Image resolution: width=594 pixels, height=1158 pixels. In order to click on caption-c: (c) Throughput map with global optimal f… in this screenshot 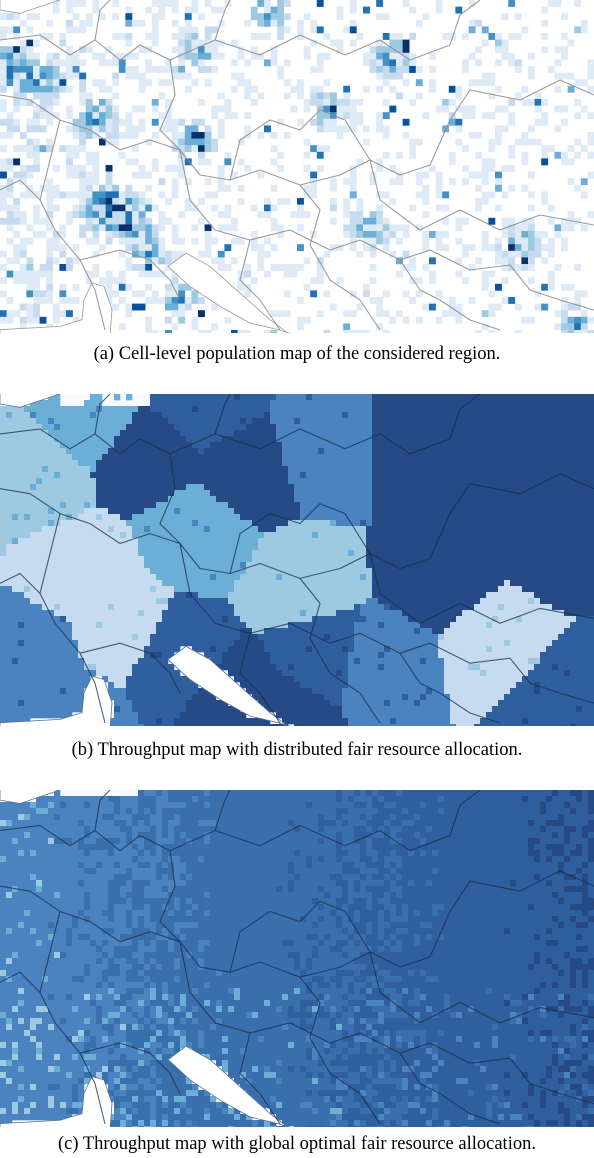, I will do `click(297, 1144)`.